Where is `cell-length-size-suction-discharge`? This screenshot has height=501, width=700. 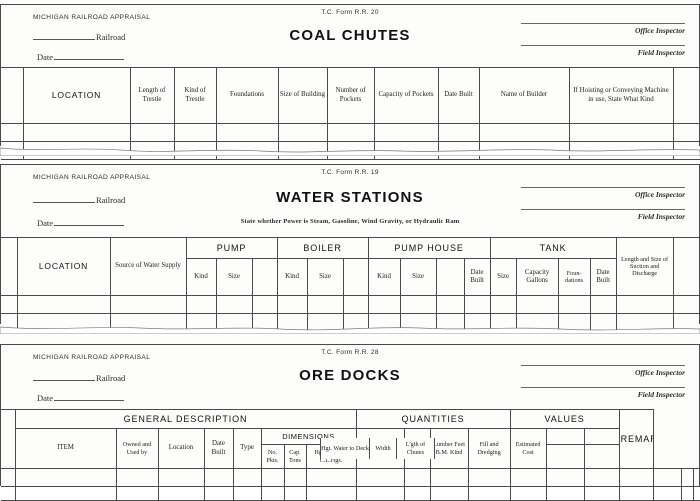
cell-length-size-suction-discharge is located at coordinates (644, 304).